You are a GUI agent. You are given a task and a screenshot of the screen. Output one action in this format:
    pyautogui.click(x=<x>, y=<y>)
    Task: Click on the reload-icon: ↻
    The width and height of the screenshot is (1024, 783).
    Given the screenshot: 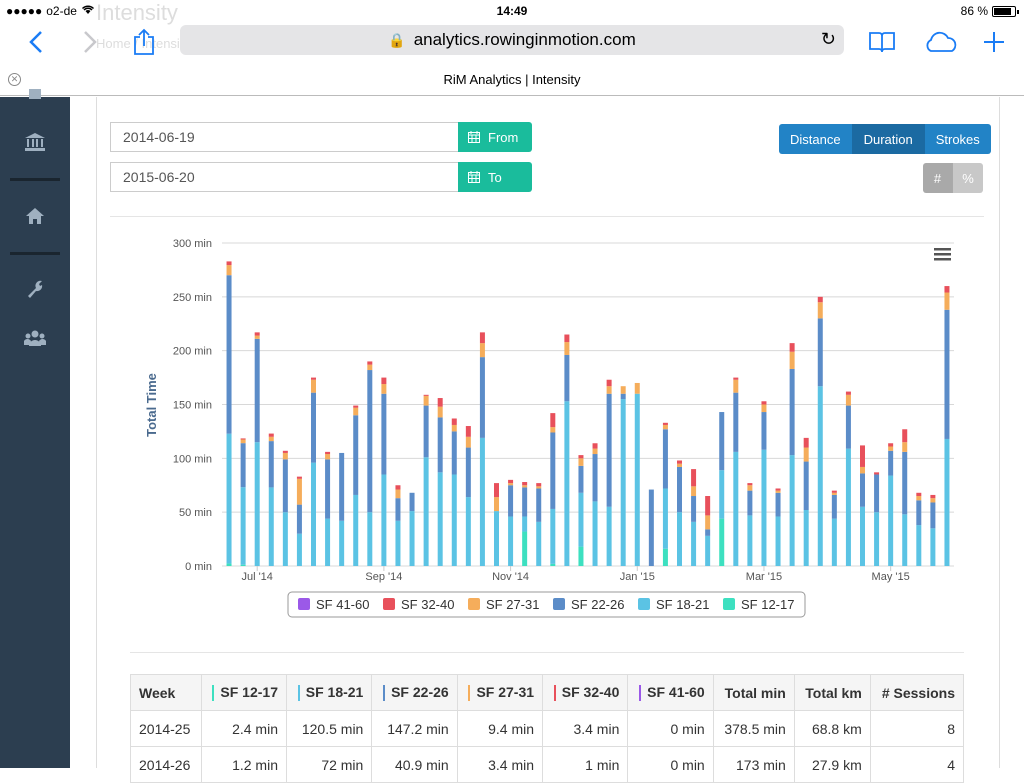 What is the action you would take?
    pyautogui.click(x=828, y=39)
    